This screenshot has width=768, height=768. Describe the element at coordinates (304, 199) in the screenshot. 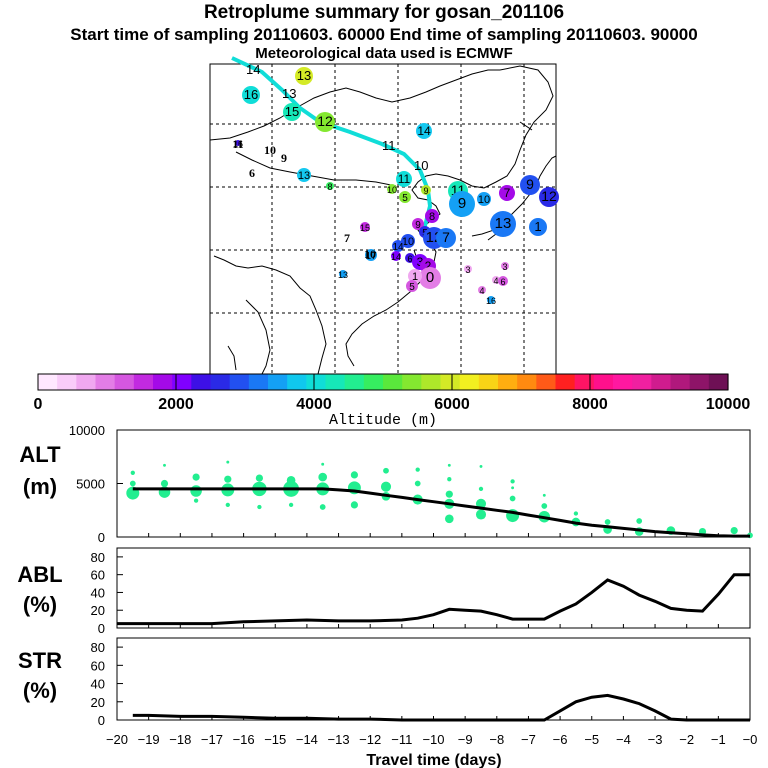

I see `map-text-labels: 11 10 9 6 7 10` at that location.